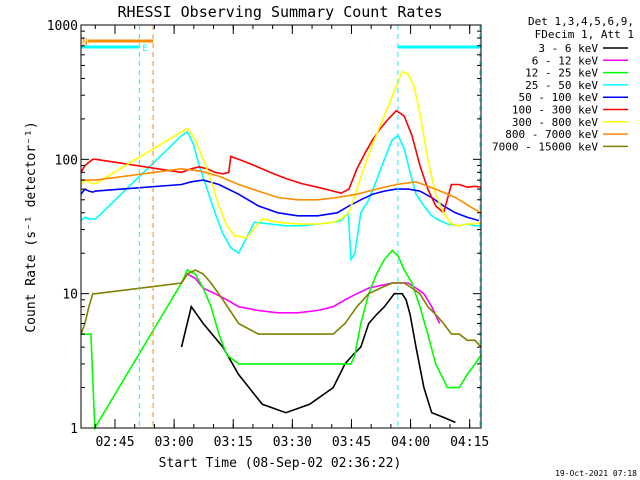  What do you see at coordinates (70, 295) in the screenshot?
I see `y-tick-label-1: 10` at bounding box center [70, 295].